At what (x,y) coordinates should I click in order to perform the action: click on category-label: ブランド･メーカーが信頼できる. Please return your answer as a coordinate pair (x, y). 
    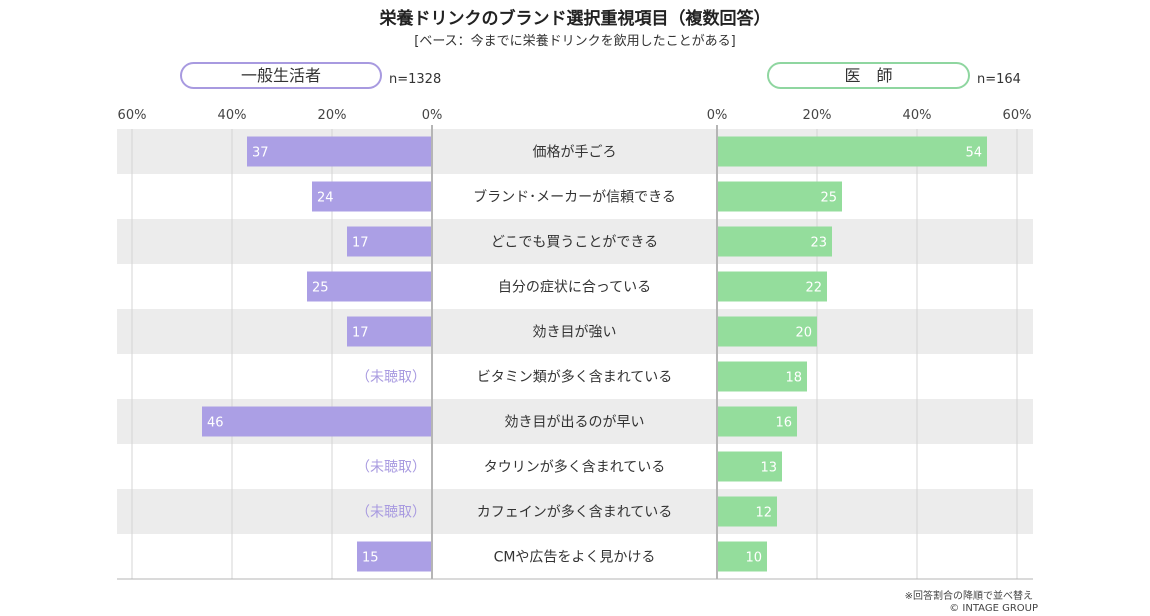
    Looking at the image, I should click on (574, 197).